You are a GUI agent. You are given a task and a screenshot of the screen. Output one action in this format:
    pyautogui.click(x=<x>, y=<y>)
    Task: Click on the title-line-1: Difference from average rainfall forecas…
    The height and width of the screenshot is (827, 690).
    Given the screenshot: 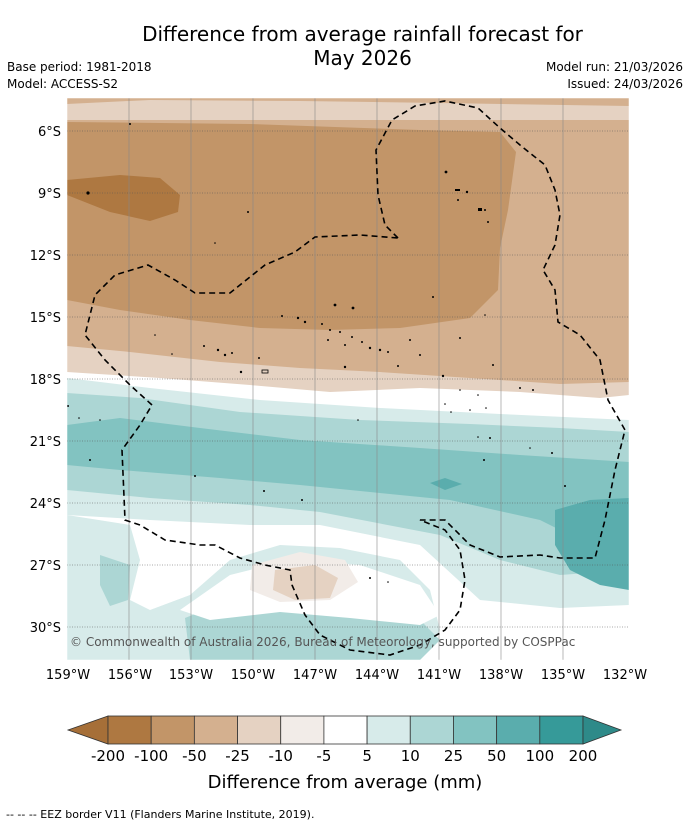 What is the action you would take?
    pyautogui.click(x=362, y=34)
    